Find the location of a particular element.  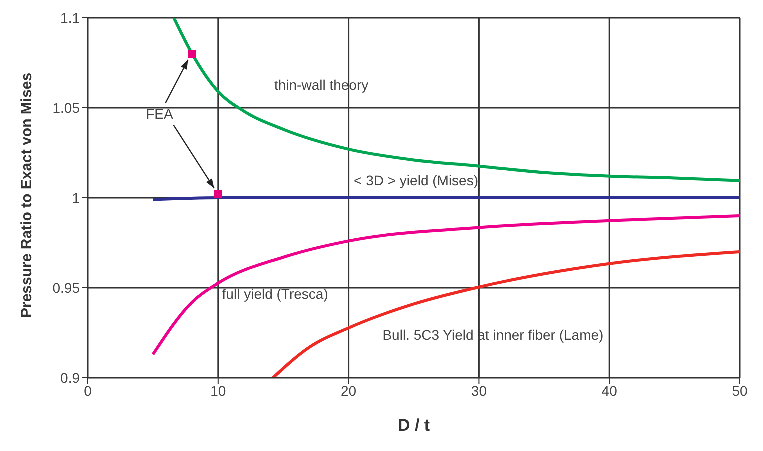

x-tick-label: 30 is located at coordinates (479, 390).